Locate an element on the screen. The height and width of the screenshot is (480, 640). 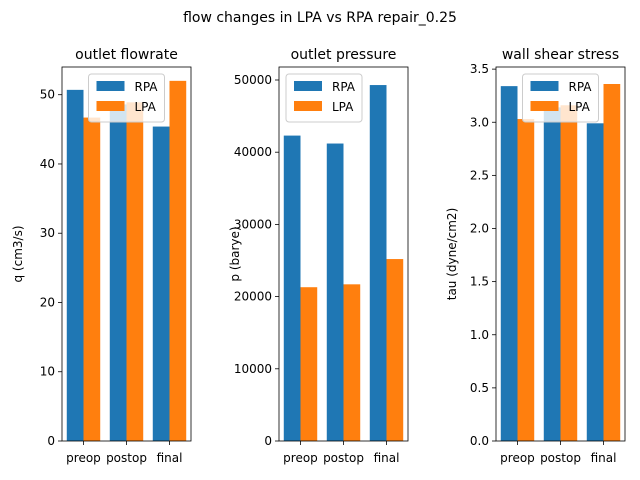
panel-title: wall shear stress is located at coordinates (560, 55).